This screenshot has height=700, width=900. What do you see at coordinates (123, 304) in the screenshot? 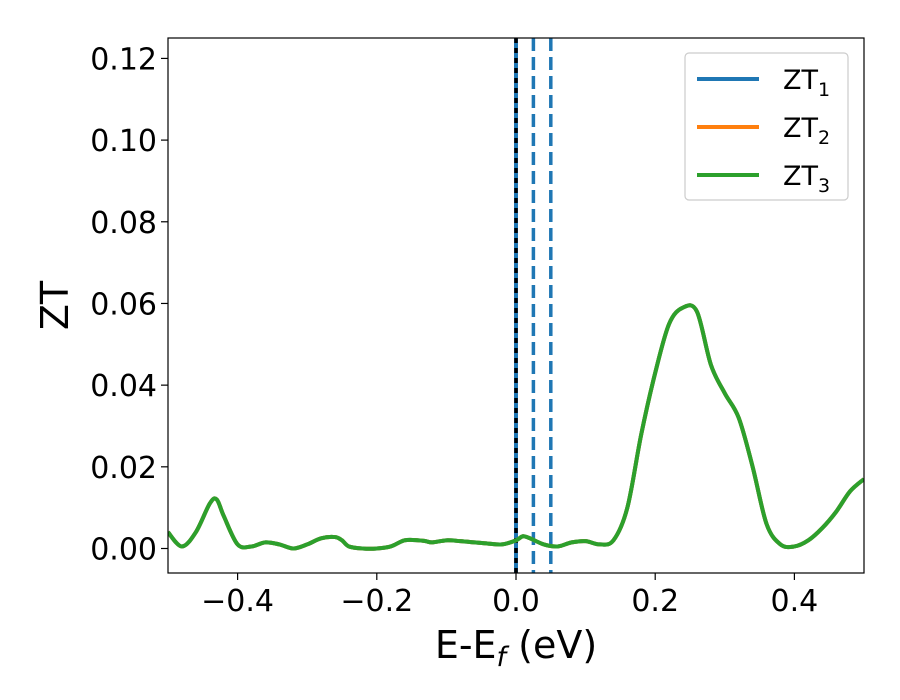
I see `y-tick-label: 0.06` at bounding box center [123, 304].